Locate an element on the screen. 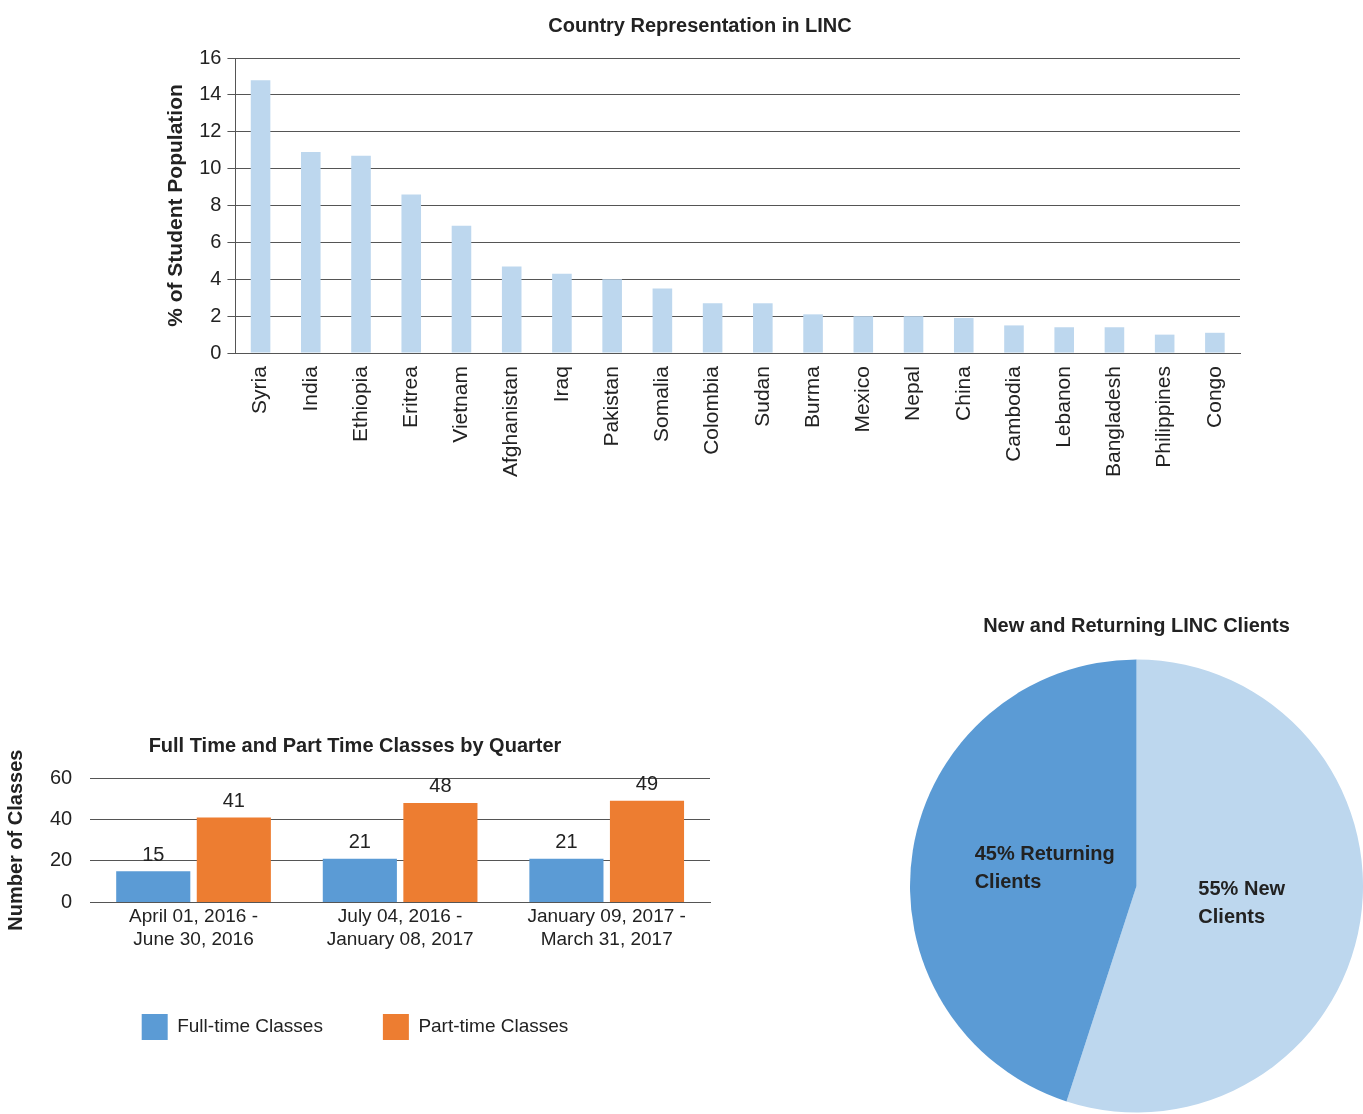 The image size is (1363, 1114). x-tick-label: Congo is located at coordinates (1213, 397).